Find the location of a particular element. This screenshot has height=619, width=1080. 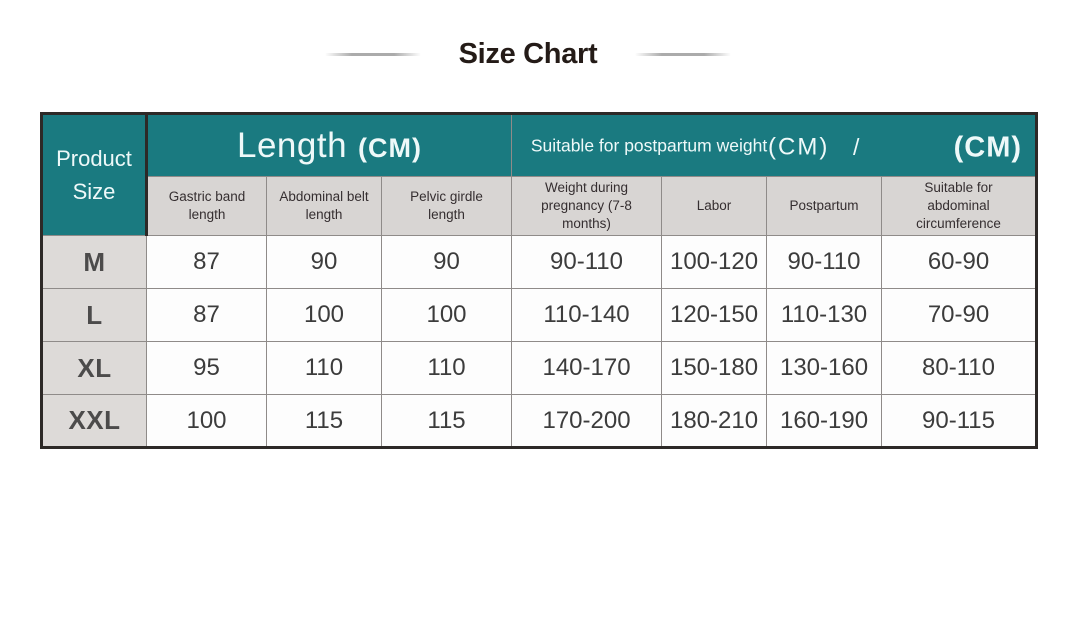

table-cell: 95 is located at coordinates (206, 368).